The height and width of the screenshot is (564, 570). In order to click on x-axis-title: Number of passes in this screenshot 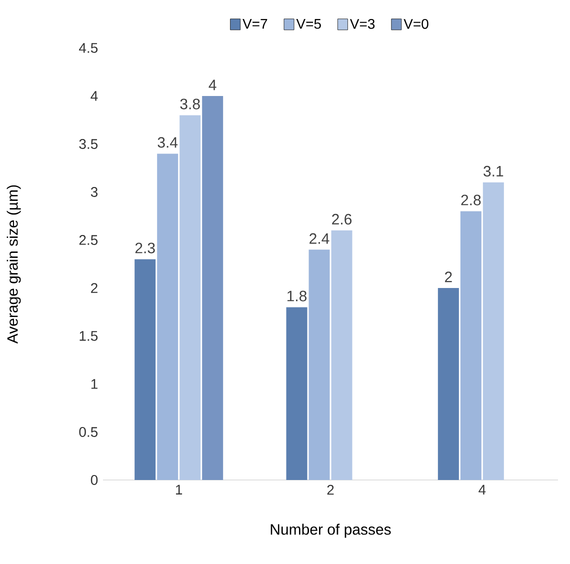, I will do `click(330, 531)`.